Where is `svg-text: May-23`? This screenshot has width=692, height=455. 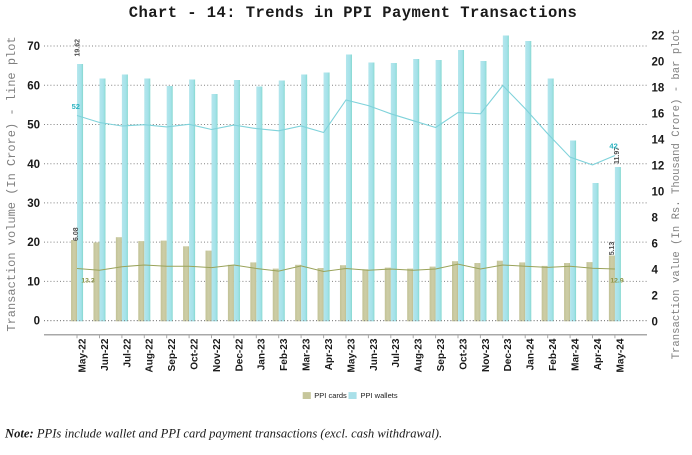
svg-text: May-23 is located at coordinates (351, 355).